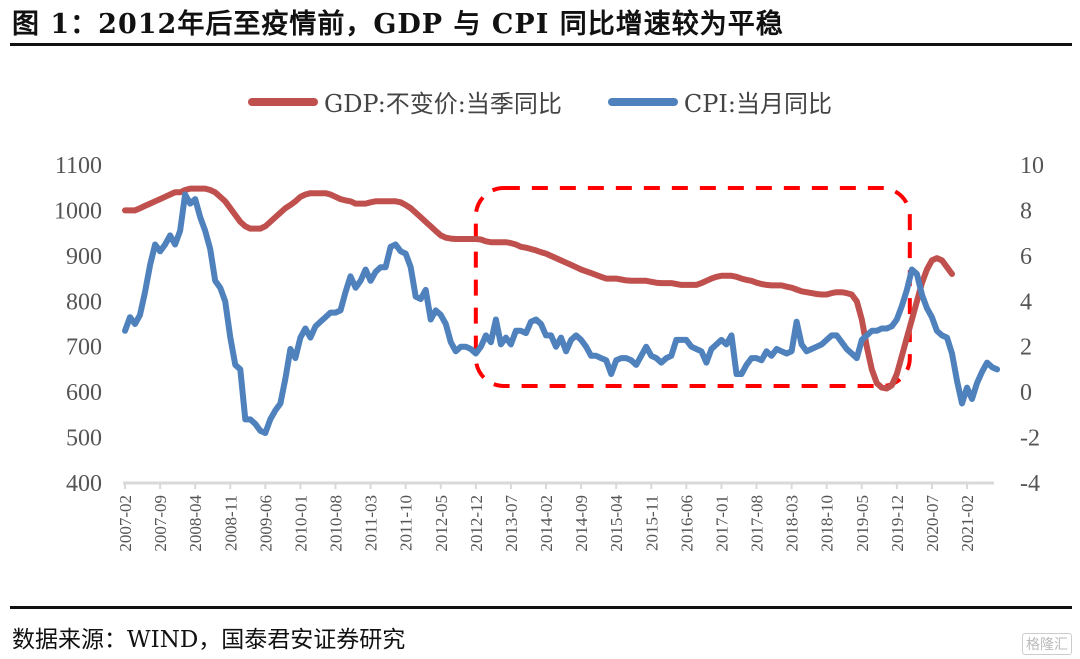  What do you see at coordinates (1026, 302) in the screenshot?
I see `right-tick-label: 4` at bounding box center [1026, 302].